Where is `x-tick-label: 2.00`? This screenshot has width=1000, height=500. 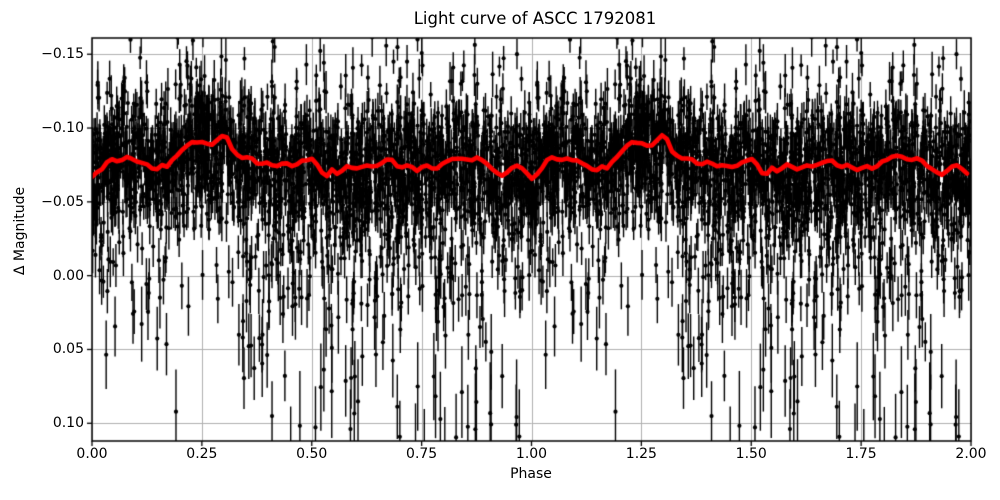
x-tick-label: 2.00 is located at coordinates (971, 454).